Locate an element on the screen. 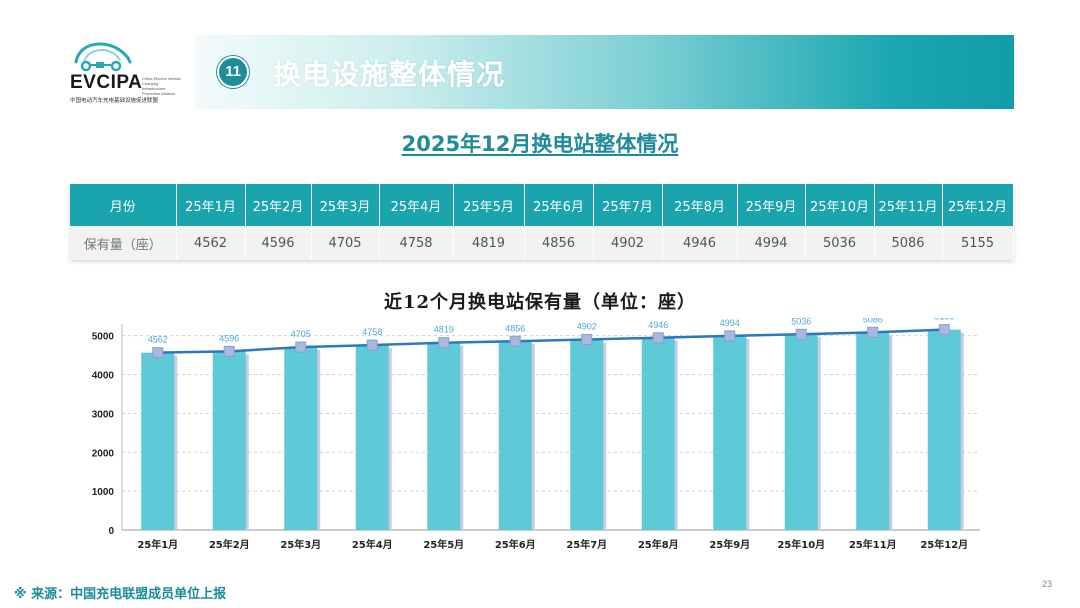 This screenshot has height=608, width=1080. table-cell: 4946 is located at coordinates (700, 243).